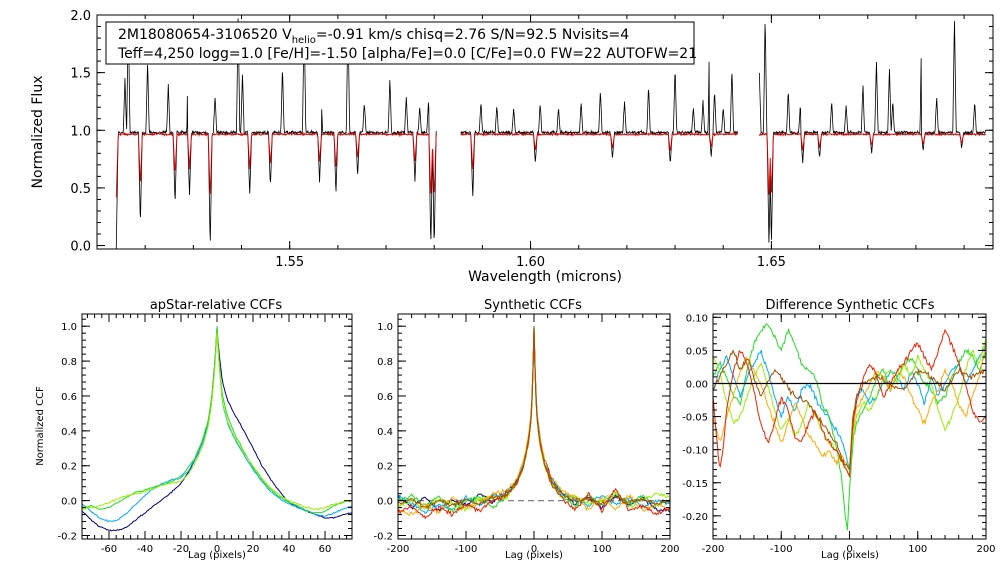  I want to click on y-tick-label: -0.15, so click(695, 484).